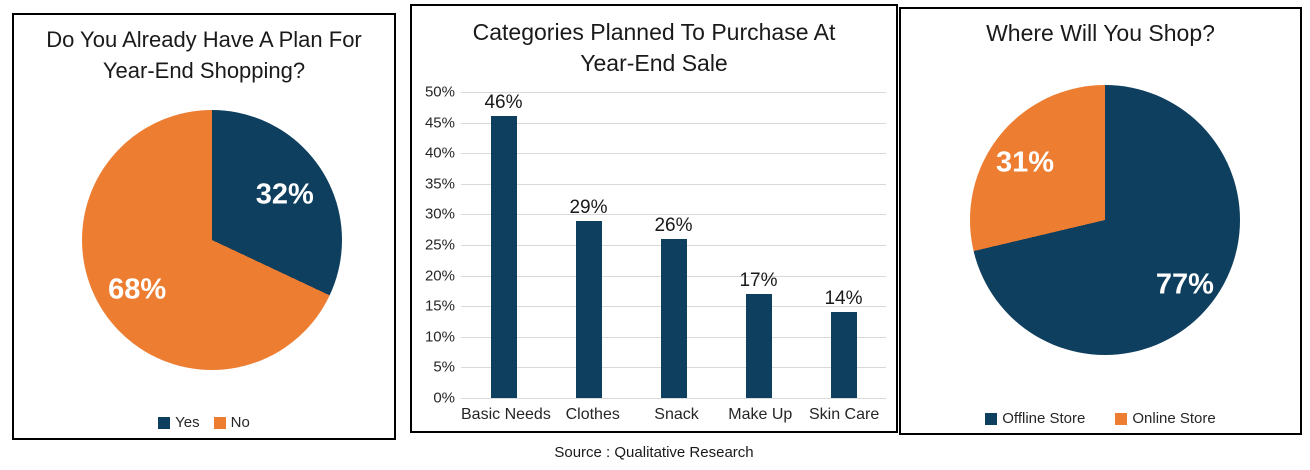 The width and height of the screenshot is (1310, 470). What do you see at coordinates (284, 194) in the screenshot?
I see `pie-slice-label-yes: 32%` at bounding box center [284, 194].